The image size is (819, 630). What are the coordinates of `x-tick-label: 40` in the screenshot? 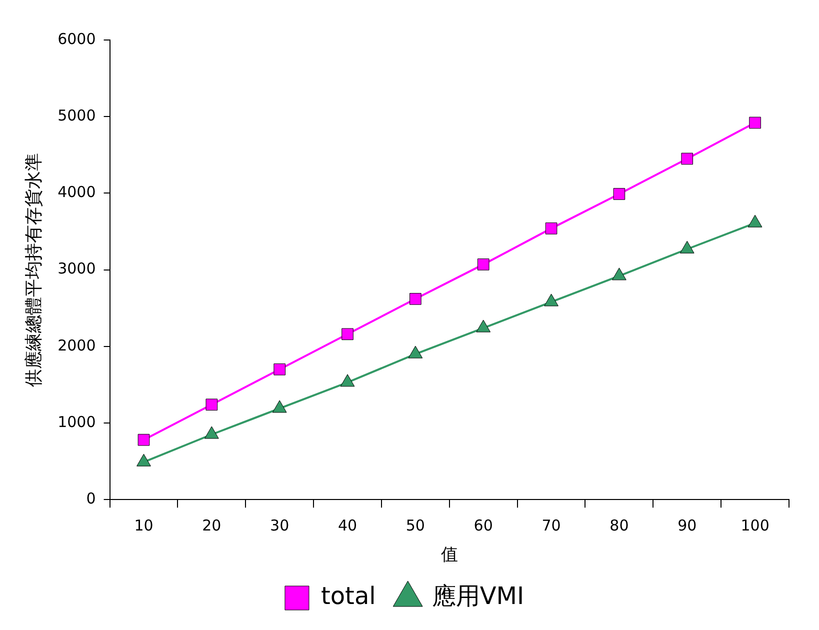 It's located at (348, 525).